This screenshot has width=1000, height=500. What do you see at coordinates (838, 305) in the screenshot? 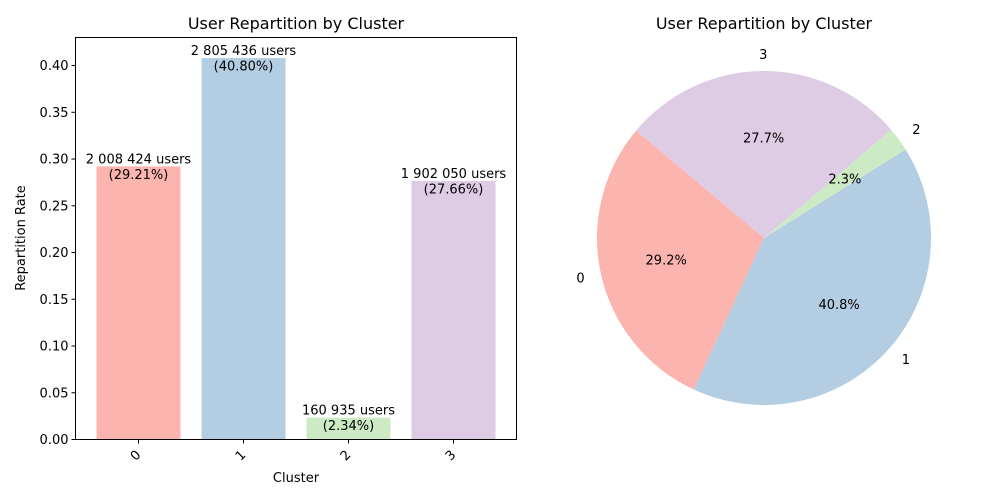
I see `pie-percent-label: 40.8%` at bounding box center [838, 305].